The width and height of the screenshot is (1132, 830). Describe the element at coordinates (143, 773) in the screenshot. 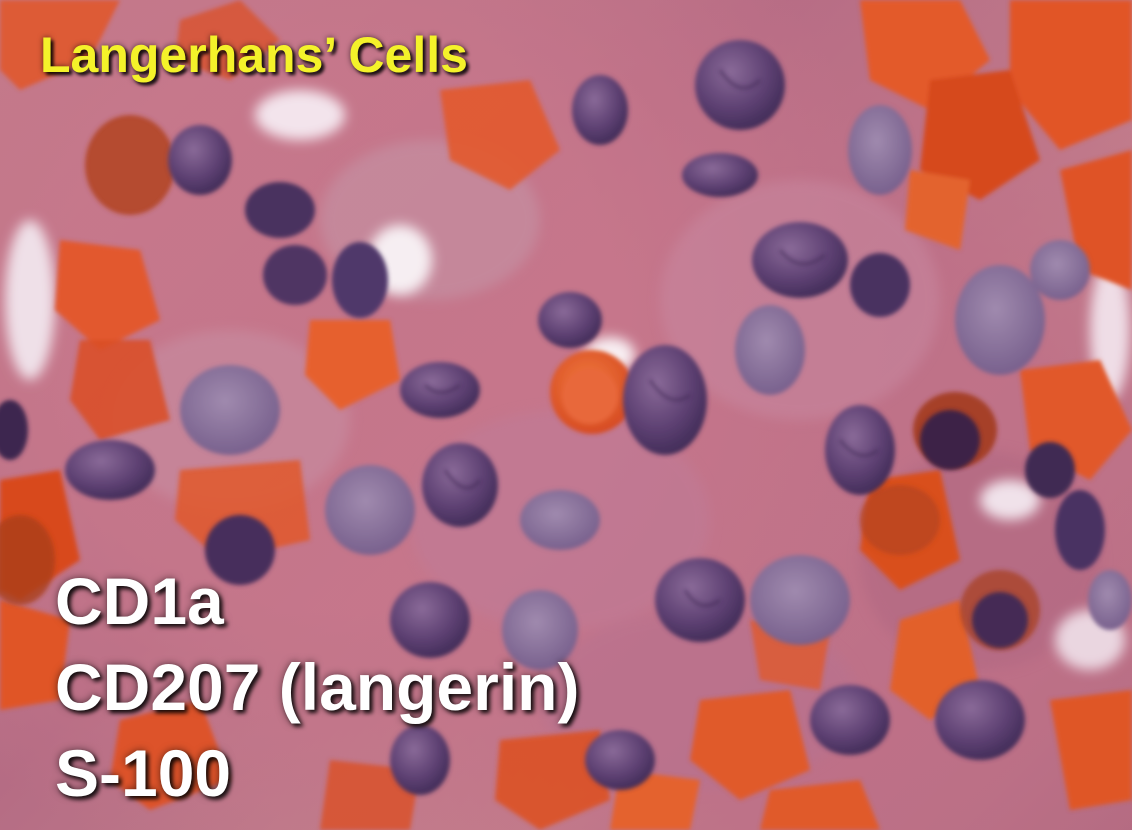

I see `marker-s100: S-100` at that location.